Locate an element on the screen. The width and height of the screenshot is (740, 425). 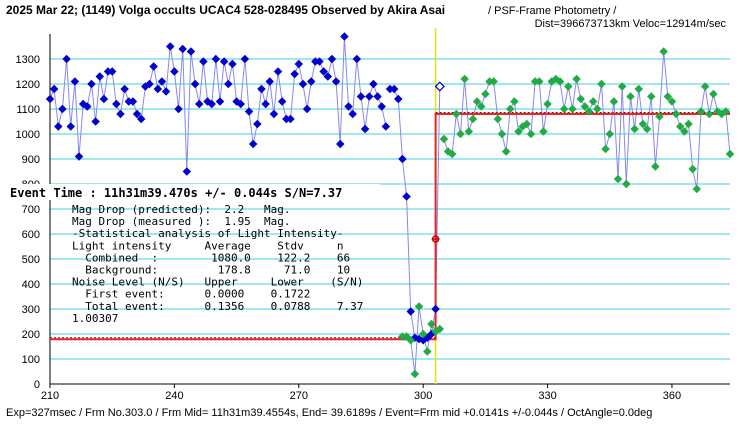
stats-line: Background: 178.8 71.0 10 is located at coordinates (211, 270).